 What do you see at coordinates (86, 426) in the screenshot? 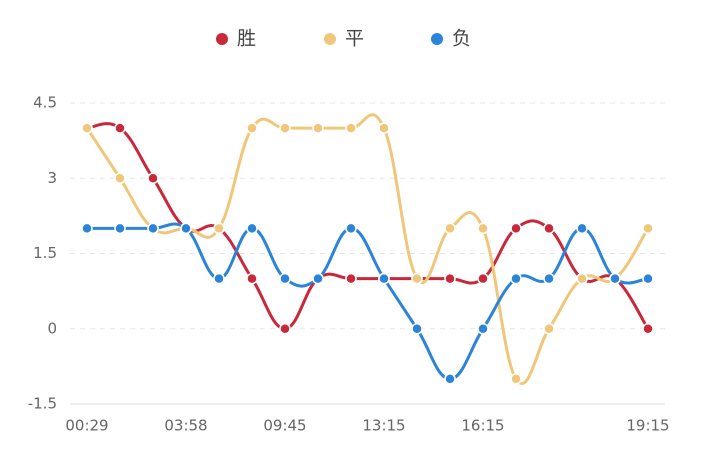
I see `x-tick-label: 00:29` at bounding box center [86, 426].